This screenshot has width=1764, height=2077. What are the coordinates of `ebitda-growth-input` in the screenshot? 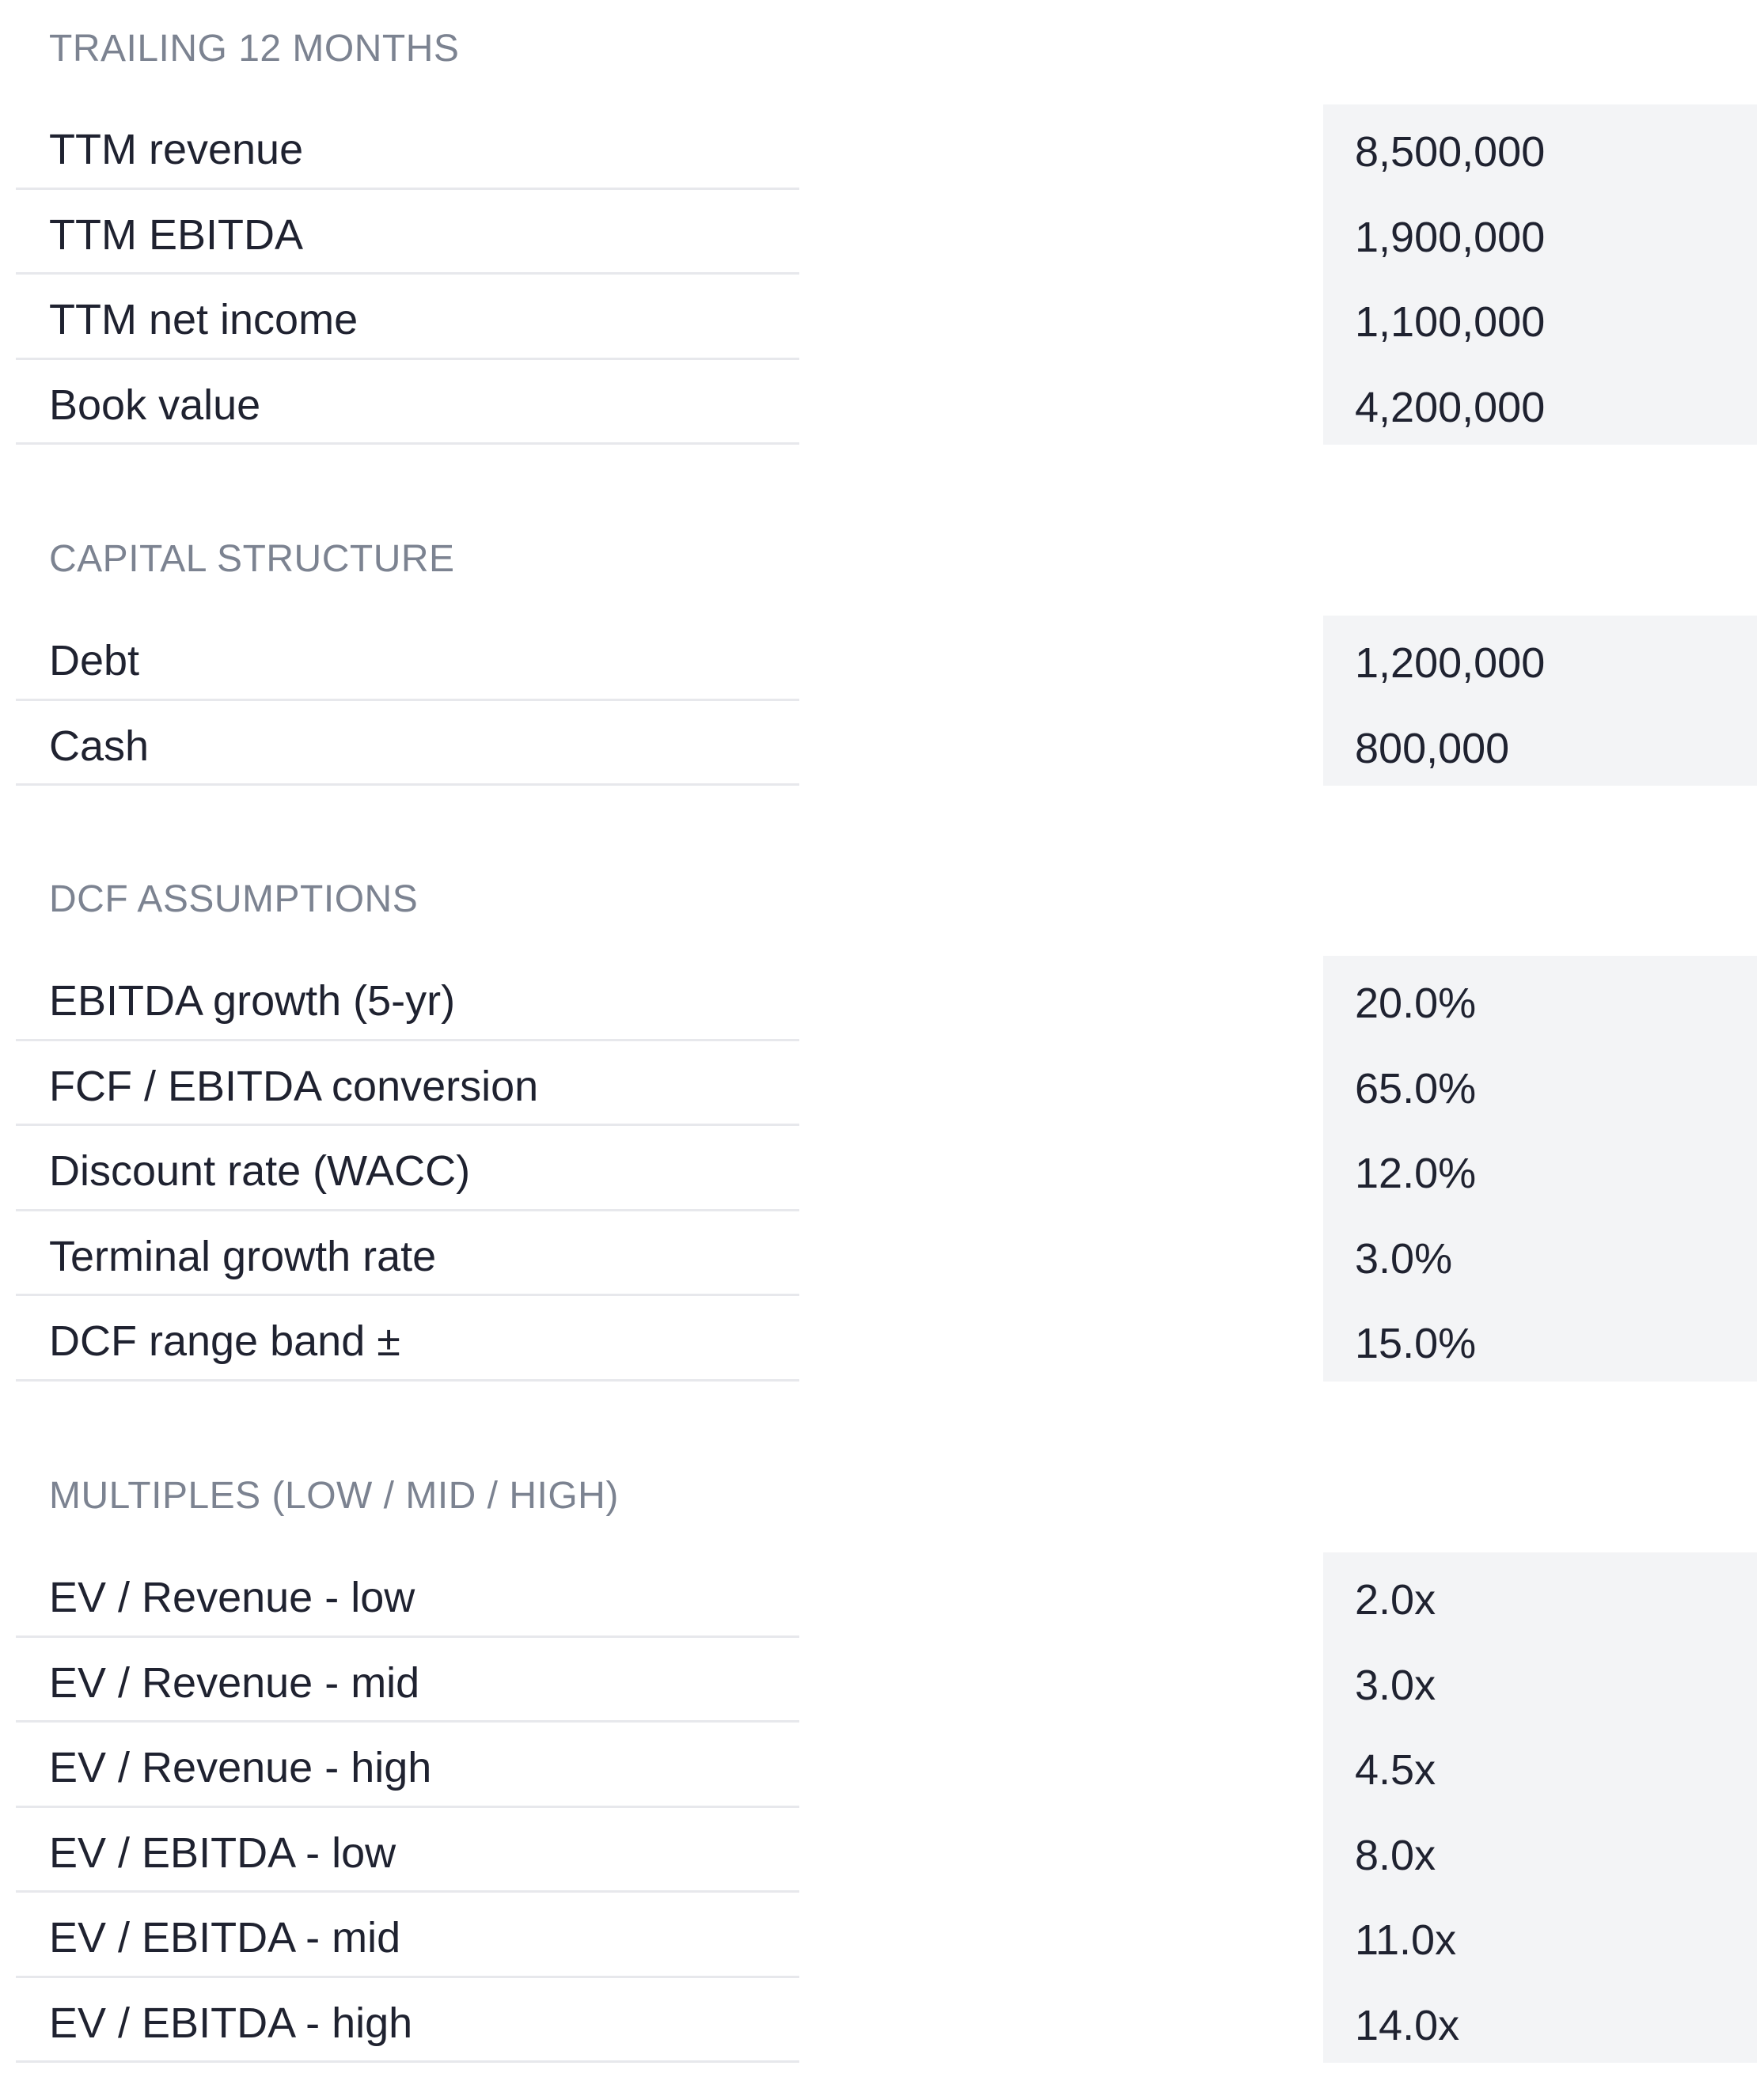 It's located at (1553, 1003).